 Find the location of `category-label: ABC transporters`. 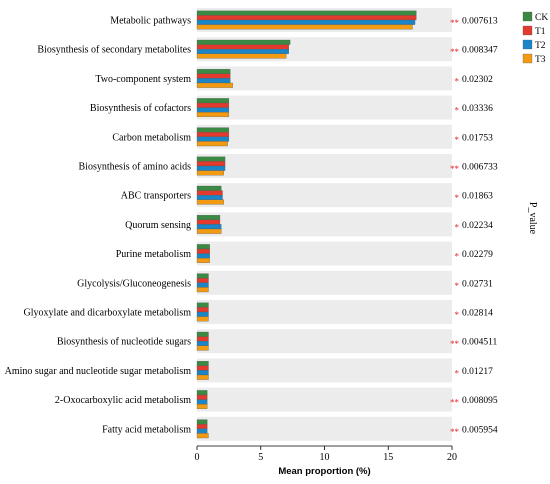

category-label: ABC transporters is located at coordinates (156, 196).